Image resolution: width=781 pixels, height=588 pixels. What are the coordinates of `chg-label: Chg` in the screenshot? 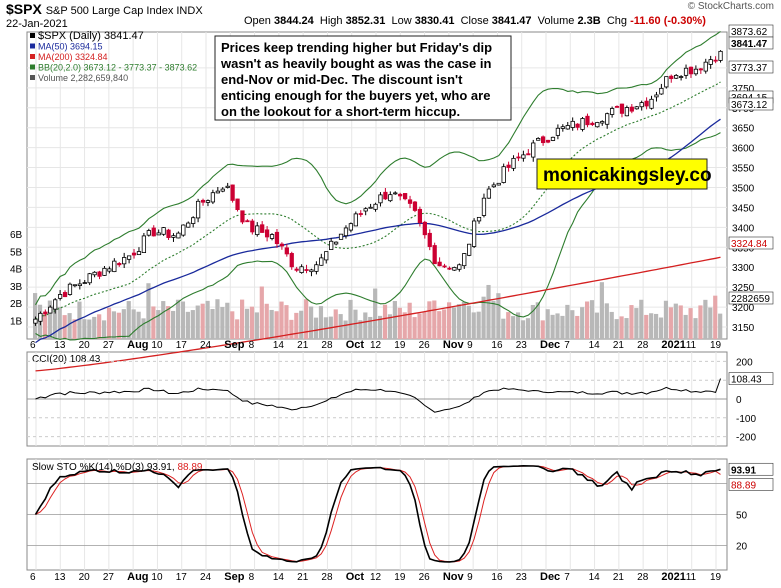 It's located at (616, 21).